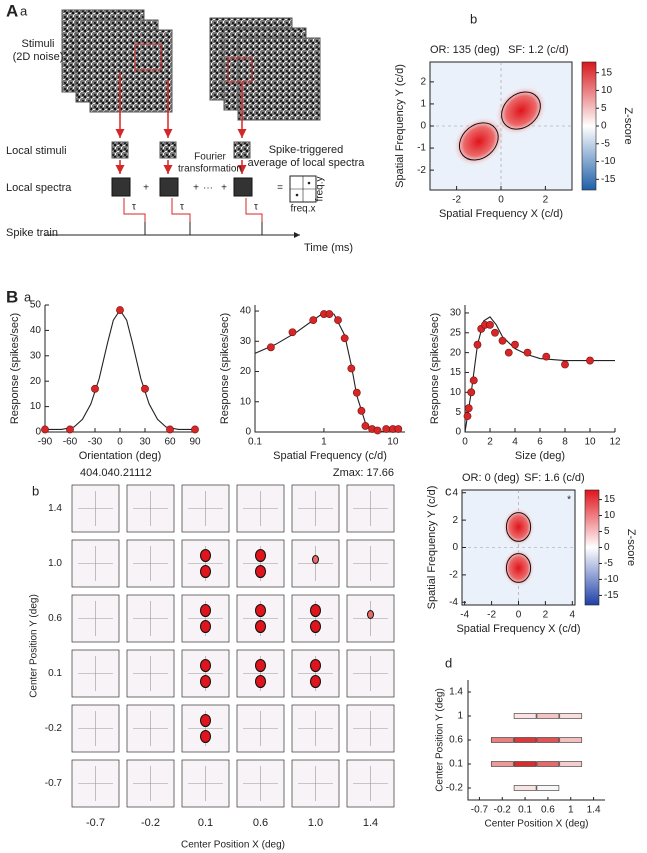  What do you see at coordinates (605, 143) in the screenshot?
I see `colorbar-tick-label: -5` at bounding box center [605, 143].